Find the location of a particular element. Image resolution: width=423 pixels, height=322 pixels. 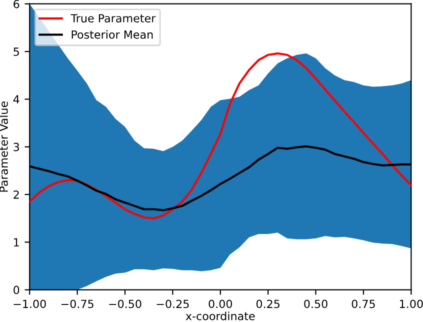

x-tick-label: −0.50 is located at coordinates (125, 304).